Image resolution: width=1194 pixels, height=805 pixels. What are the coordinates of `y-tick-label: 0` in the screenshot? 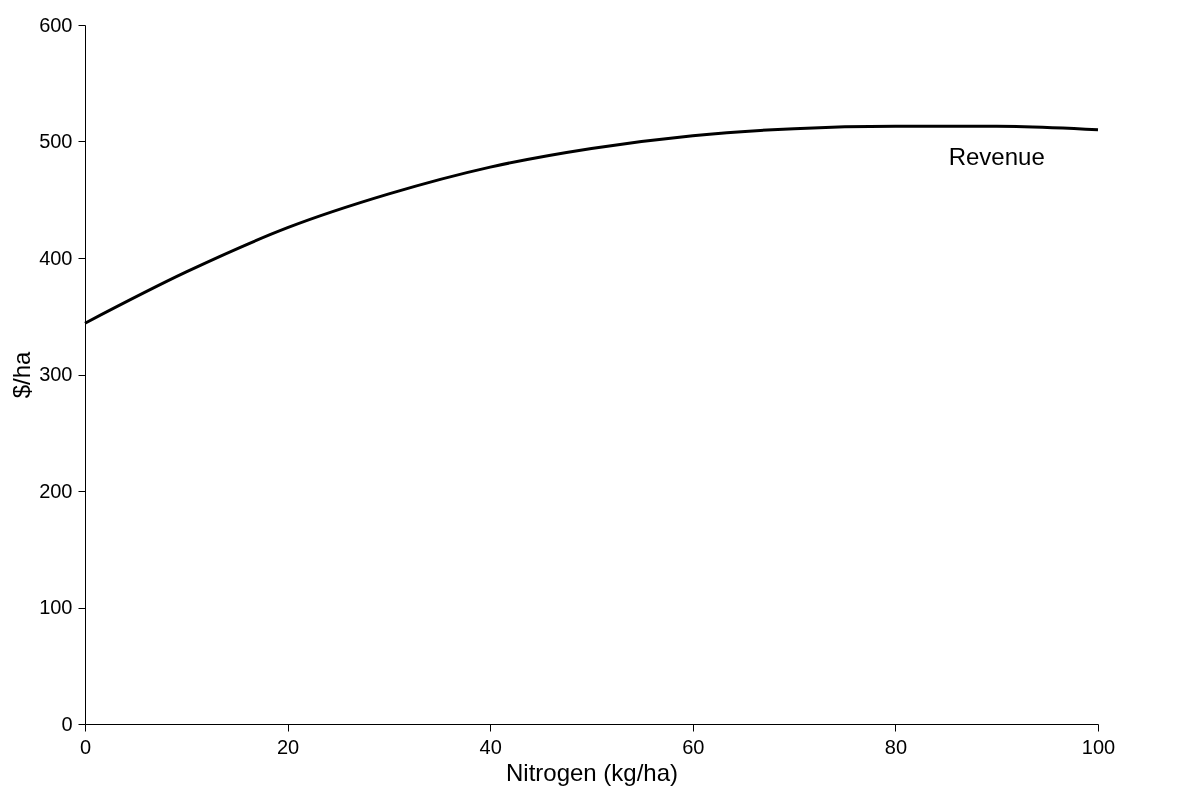 It's located at (67, 723).